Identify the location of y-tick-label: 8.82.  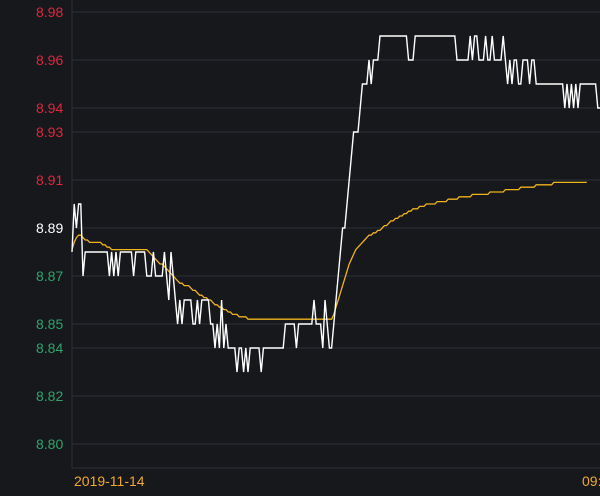
(49, 396).